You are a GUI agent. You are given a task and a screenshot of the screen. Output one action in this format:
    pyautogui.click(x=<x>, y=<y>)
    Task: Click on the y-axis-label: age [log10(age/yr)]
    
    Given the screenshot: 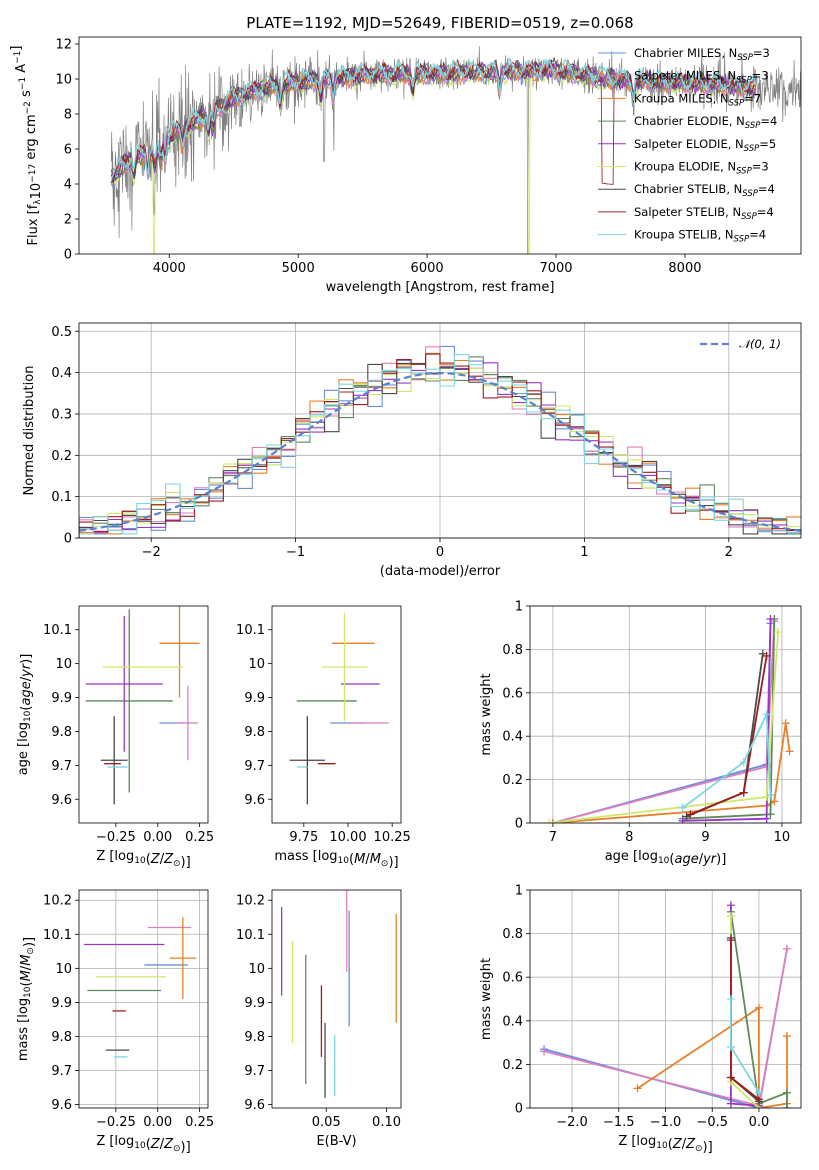 What is the action you would take?
    pyautogui.click(x=25, y=715)
    